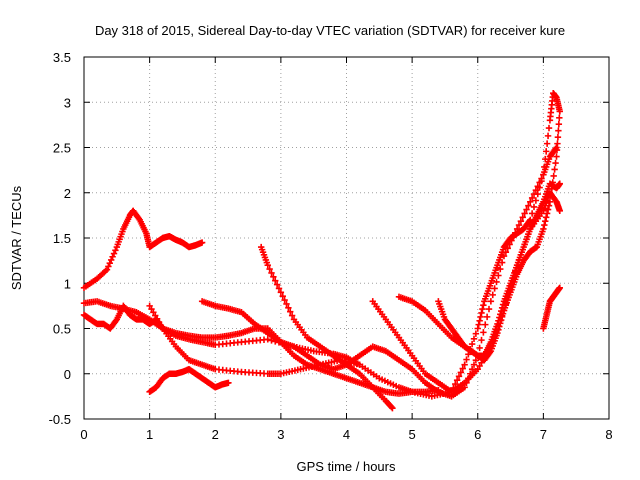  Describe the element at coordinates (67, 374) in the screenshot. I see `y-tick-label: 0` at that location.